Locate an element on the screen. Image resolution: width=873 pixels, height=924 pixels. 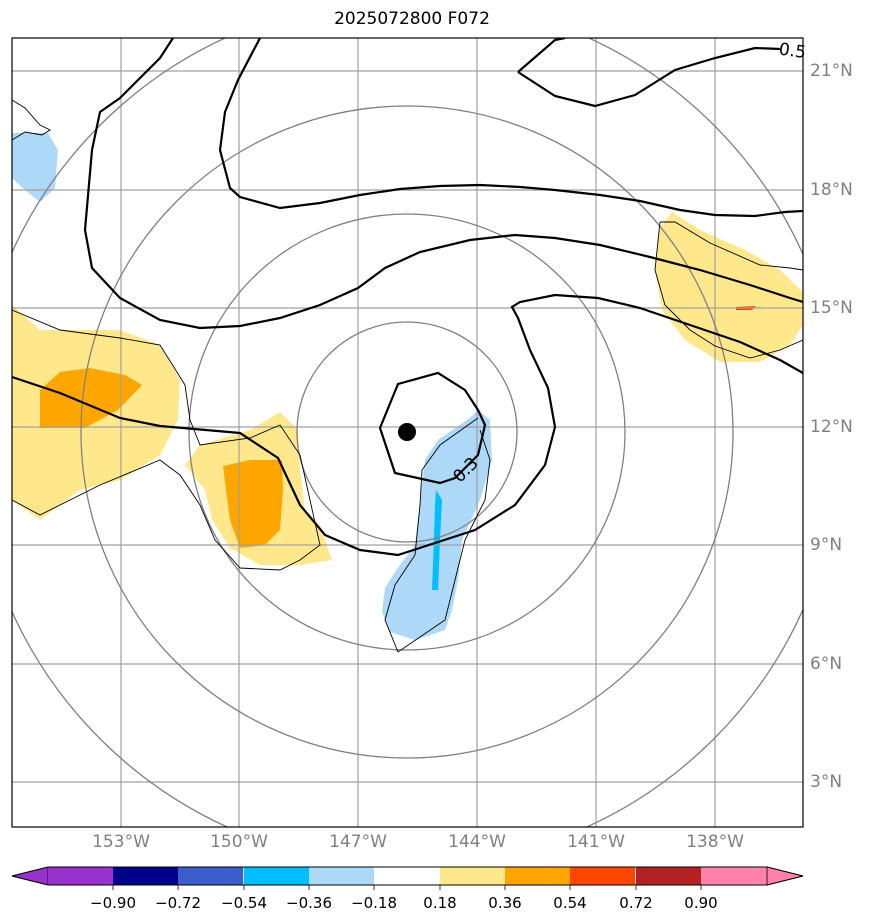
colorbar-tick-label: 0.54 is located at coordinates (570, 903).